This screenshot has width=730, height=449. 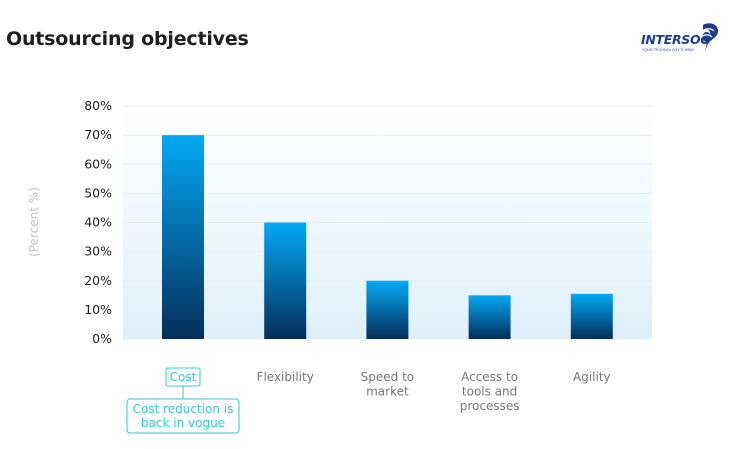 What do you see at coordinates (676, 39) in the screenshot?
I see `logo-text: INTERSOG` at bounding box center [676, 39].